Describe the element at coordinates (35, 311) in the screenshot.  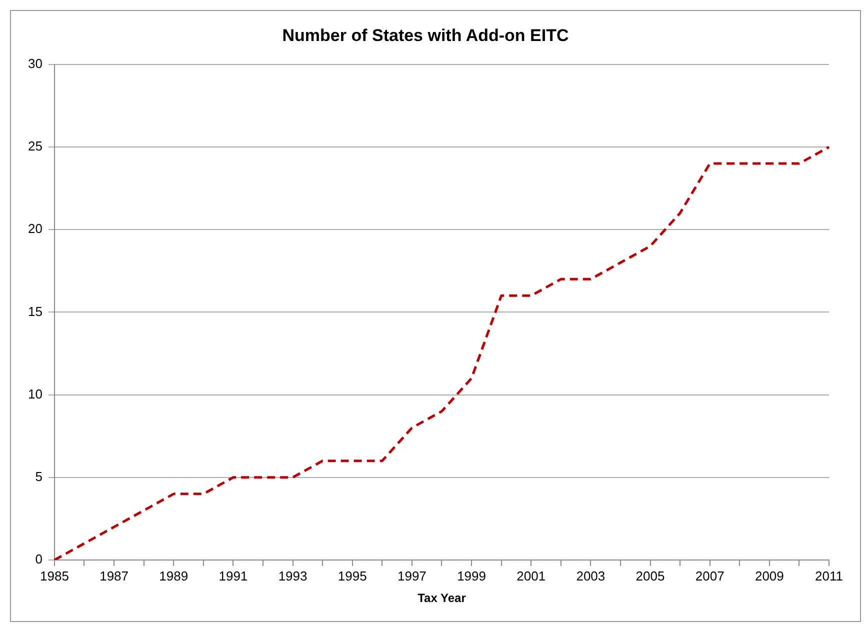
I see `y-tick-label: 15` at that location.